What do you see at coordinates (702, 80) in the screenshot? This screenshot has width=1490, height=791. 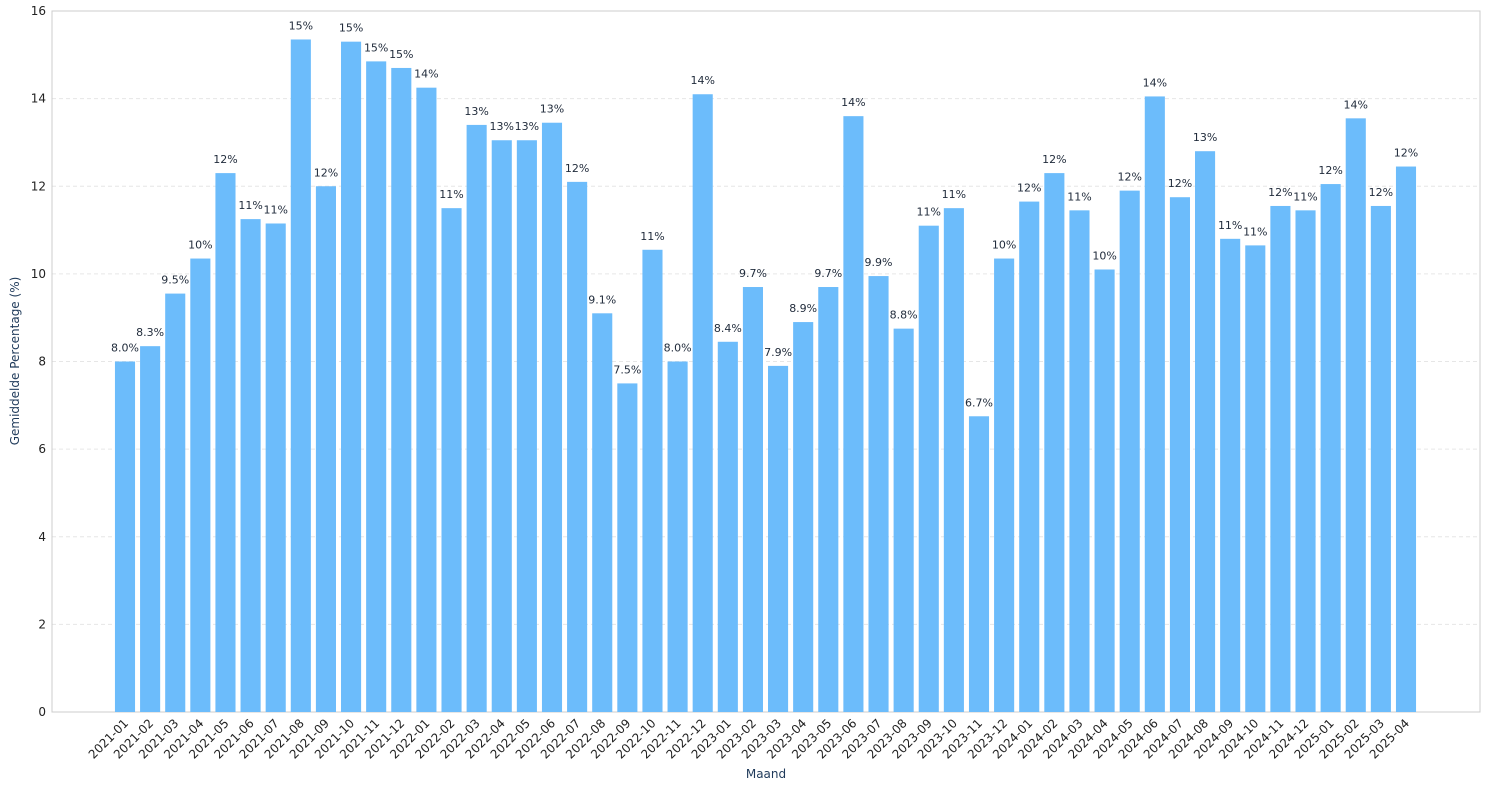 I see `data-label-2022-12: 14%` at bounding box center [702, 80].